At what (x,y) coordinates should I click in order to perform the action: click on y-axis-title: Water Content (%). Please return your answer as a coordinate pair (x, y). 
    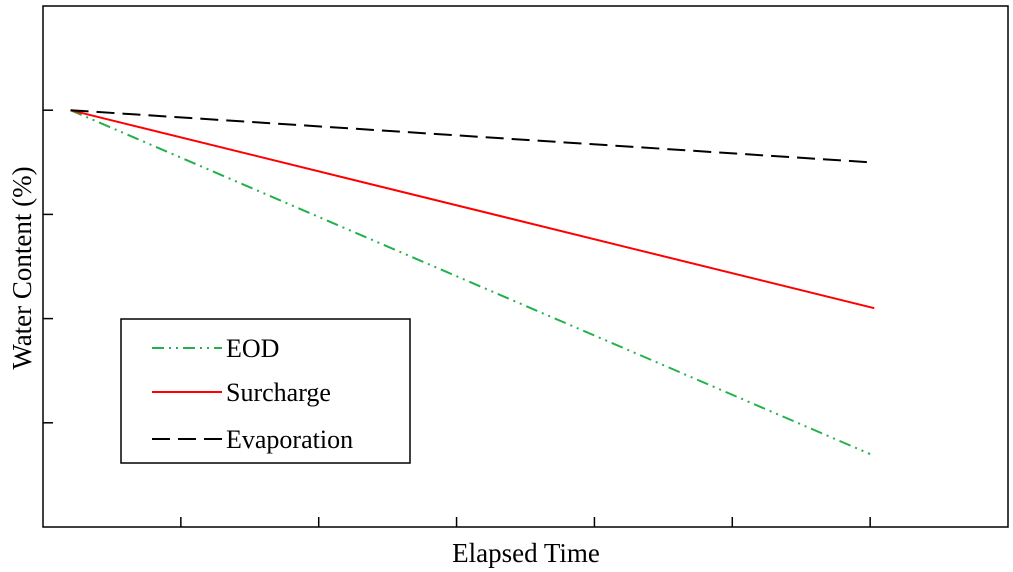
    Looking at the image, I should click on (22, 267).